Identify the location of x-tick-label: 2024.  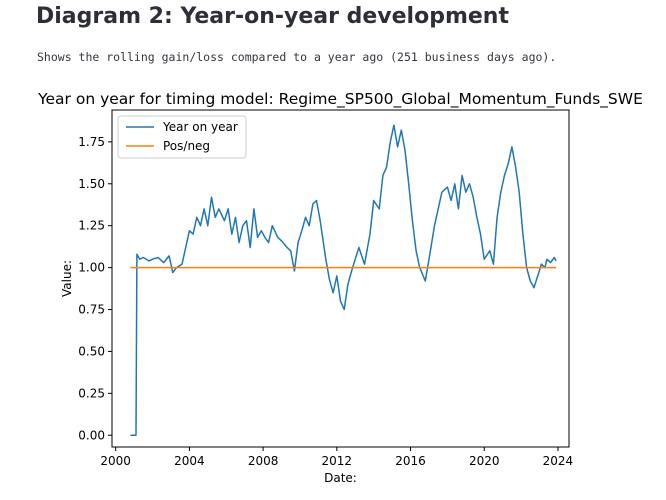
(558, 461).